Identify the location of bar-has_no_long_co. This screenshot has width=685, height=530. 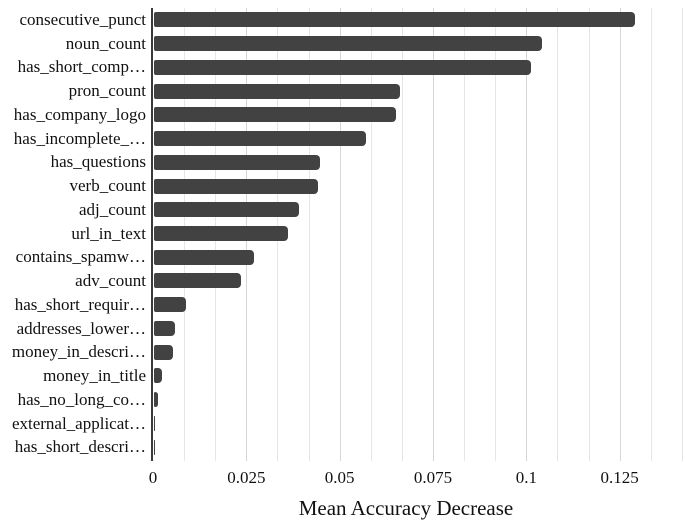
(156, 400).